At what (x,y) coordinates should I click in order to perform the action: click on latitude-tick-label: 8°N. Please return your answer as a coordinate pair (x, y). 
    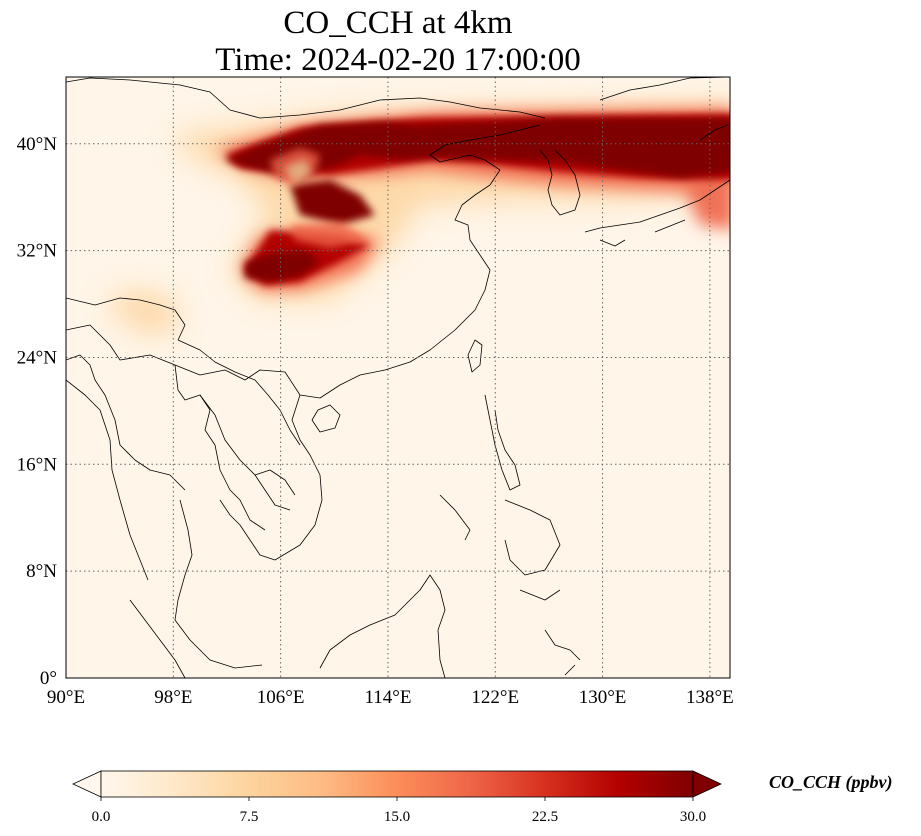
    Looking at the image, I should click on (41, 571).